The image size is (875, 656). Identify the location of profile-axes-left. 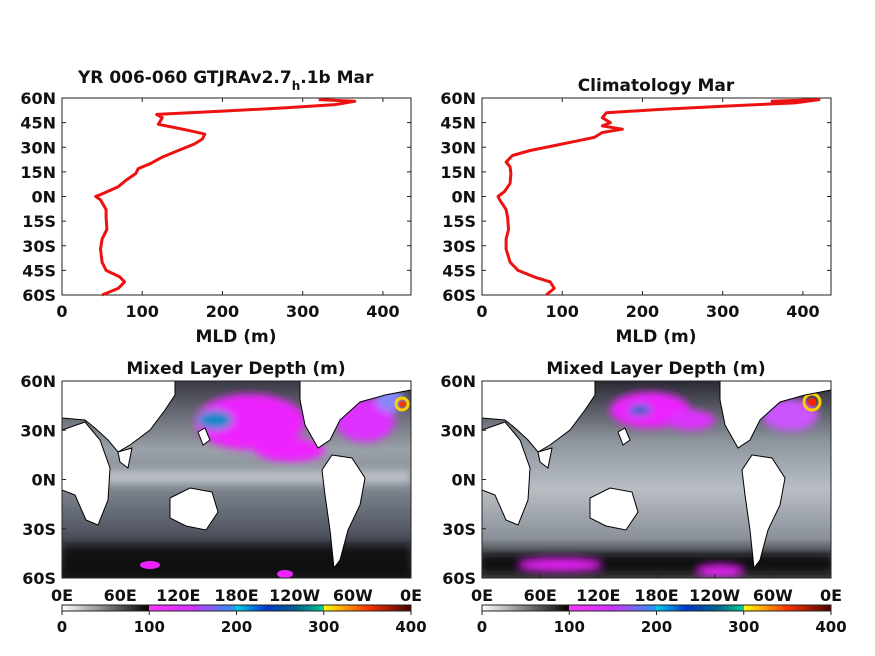
(236, 196).